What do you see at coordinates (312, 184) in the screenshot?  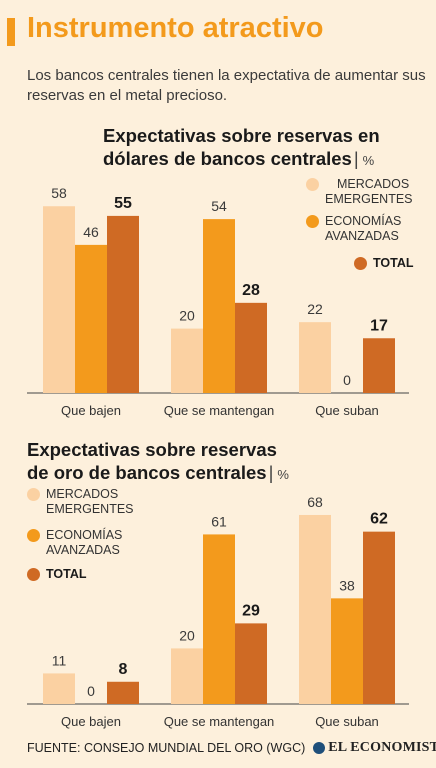 I see `legend-swatch-emergentes` at bounding box center [312, 184].